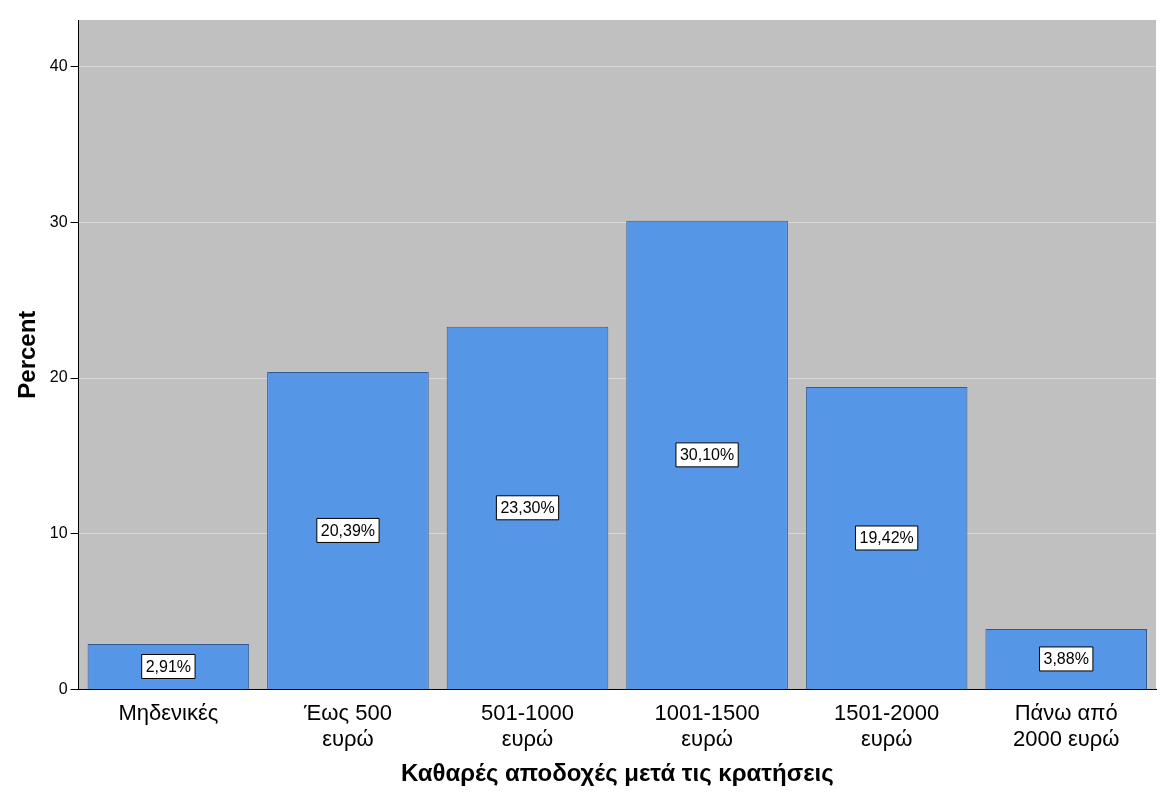 The width and height of the screenshot is (1176, 803). Describe the element at coordinates (58, 377) in the screenshot. I see `y-tick-label: 20` at that location.